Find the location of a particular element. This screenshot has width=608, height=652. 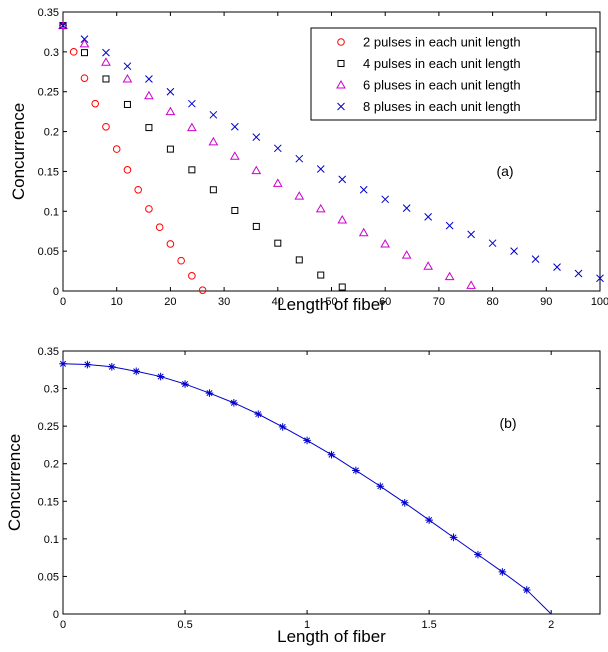

legend-box is located at coordinates (453, 74).